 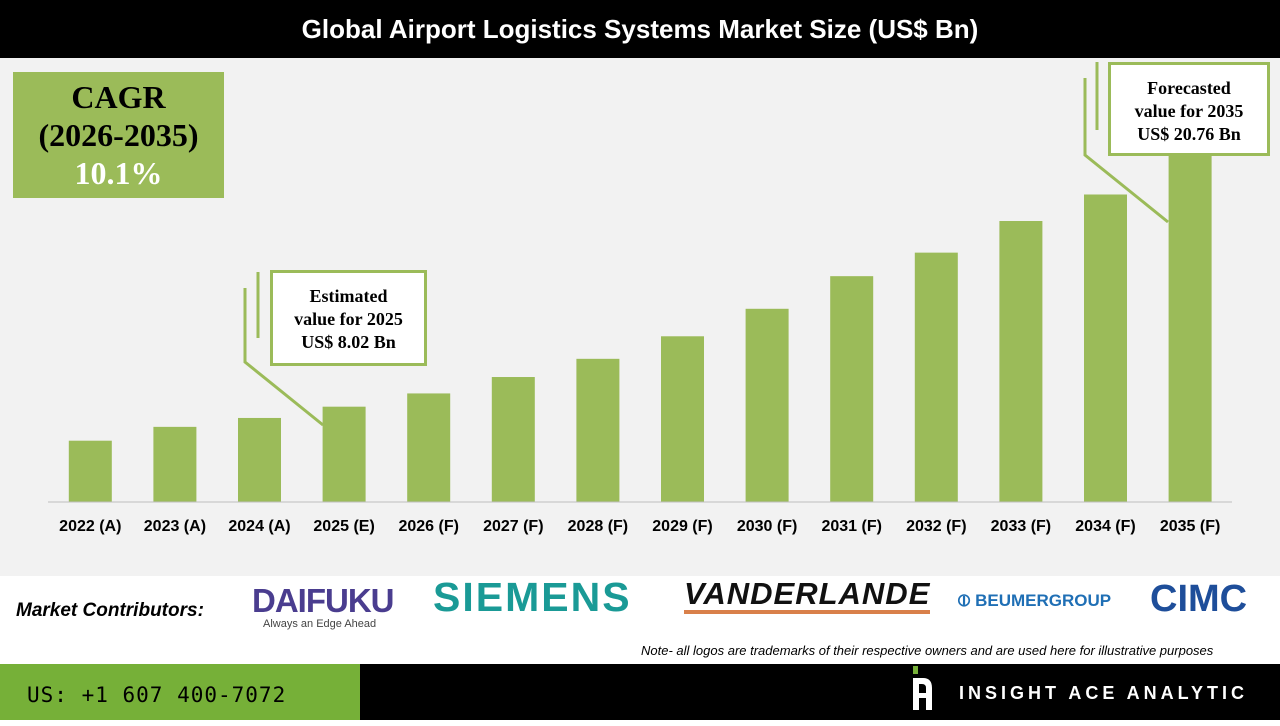 What do you see at coordinates (283, 357) in the screenshot?
I see `callout-leader-2025` at bounding box center [283, 357].